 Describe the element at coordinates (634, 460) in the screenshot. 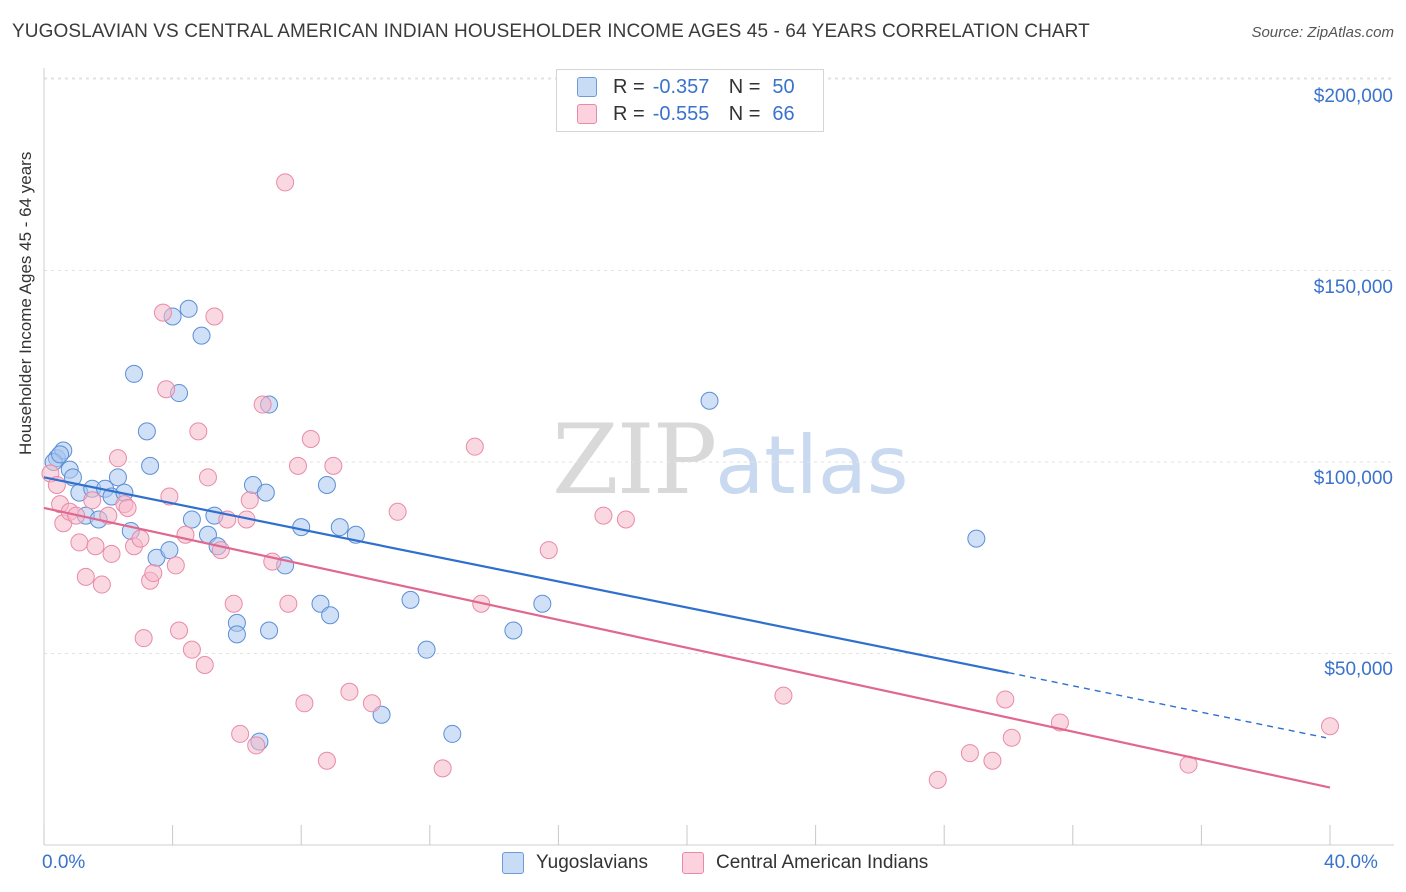

I see `watermark-zip: ZIP` at that location.